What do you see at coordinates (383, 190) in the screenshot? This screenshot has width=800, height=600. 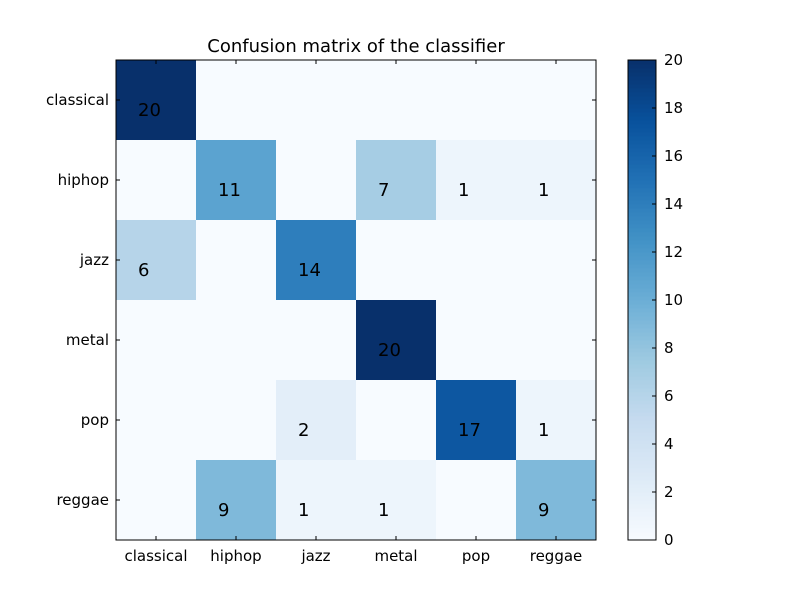 I see `cell-value-label: 7` at bounding box center [383, 190].